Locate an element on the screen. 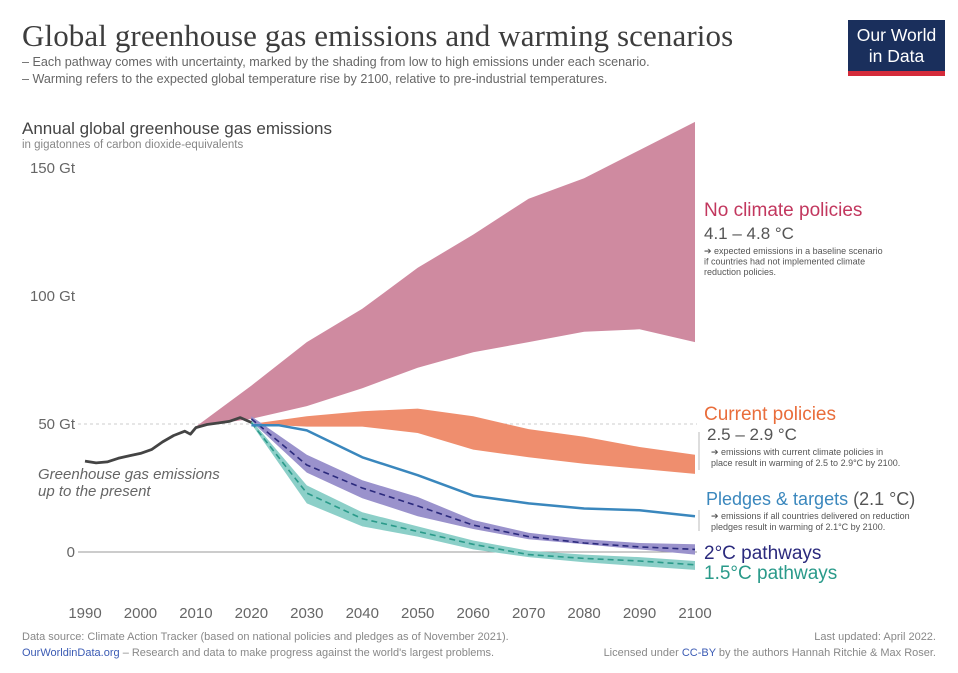 The width and height of the screenshot is (958, 673). logo-line-1: Our World is located at coordinates (896, 35).